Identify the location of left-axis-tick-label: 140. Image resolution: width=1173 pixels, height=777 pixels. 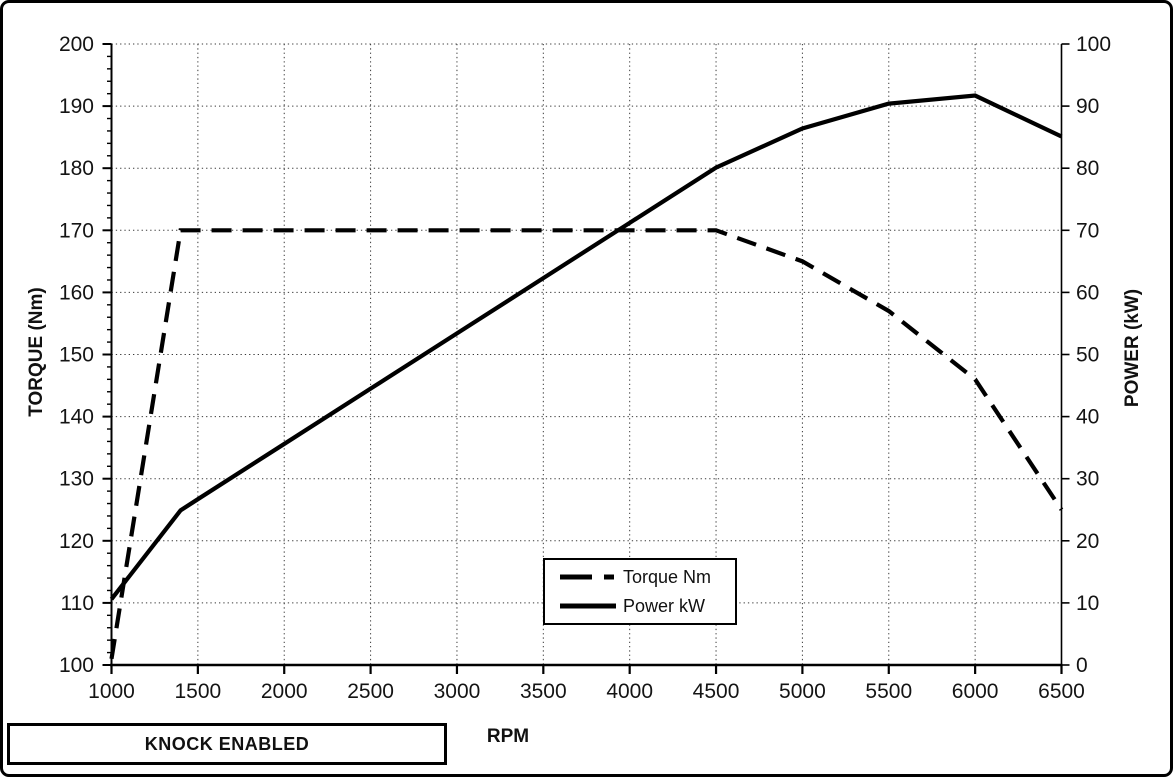
(76, 417).